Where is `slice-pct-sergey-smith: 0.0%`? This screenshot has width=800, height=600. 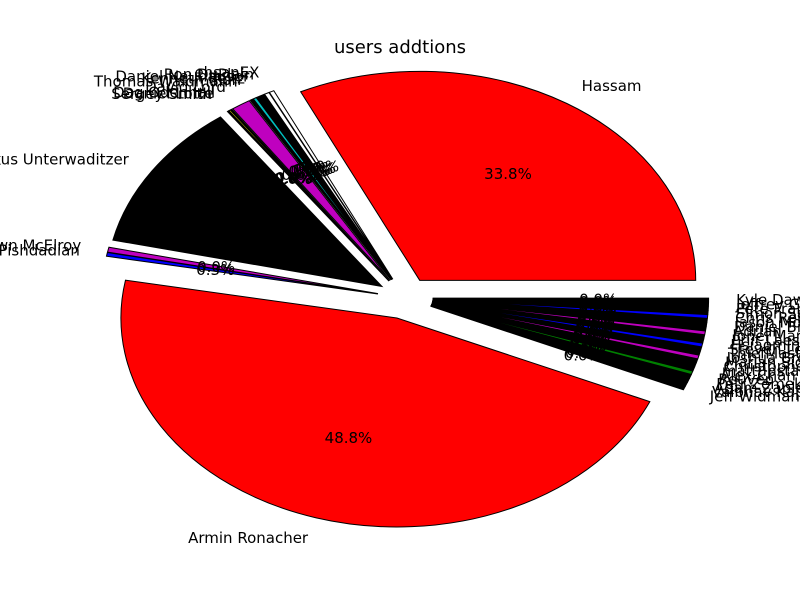 slice-pct-sergey-smith: 0.0% is located at coordinates (292, 179).